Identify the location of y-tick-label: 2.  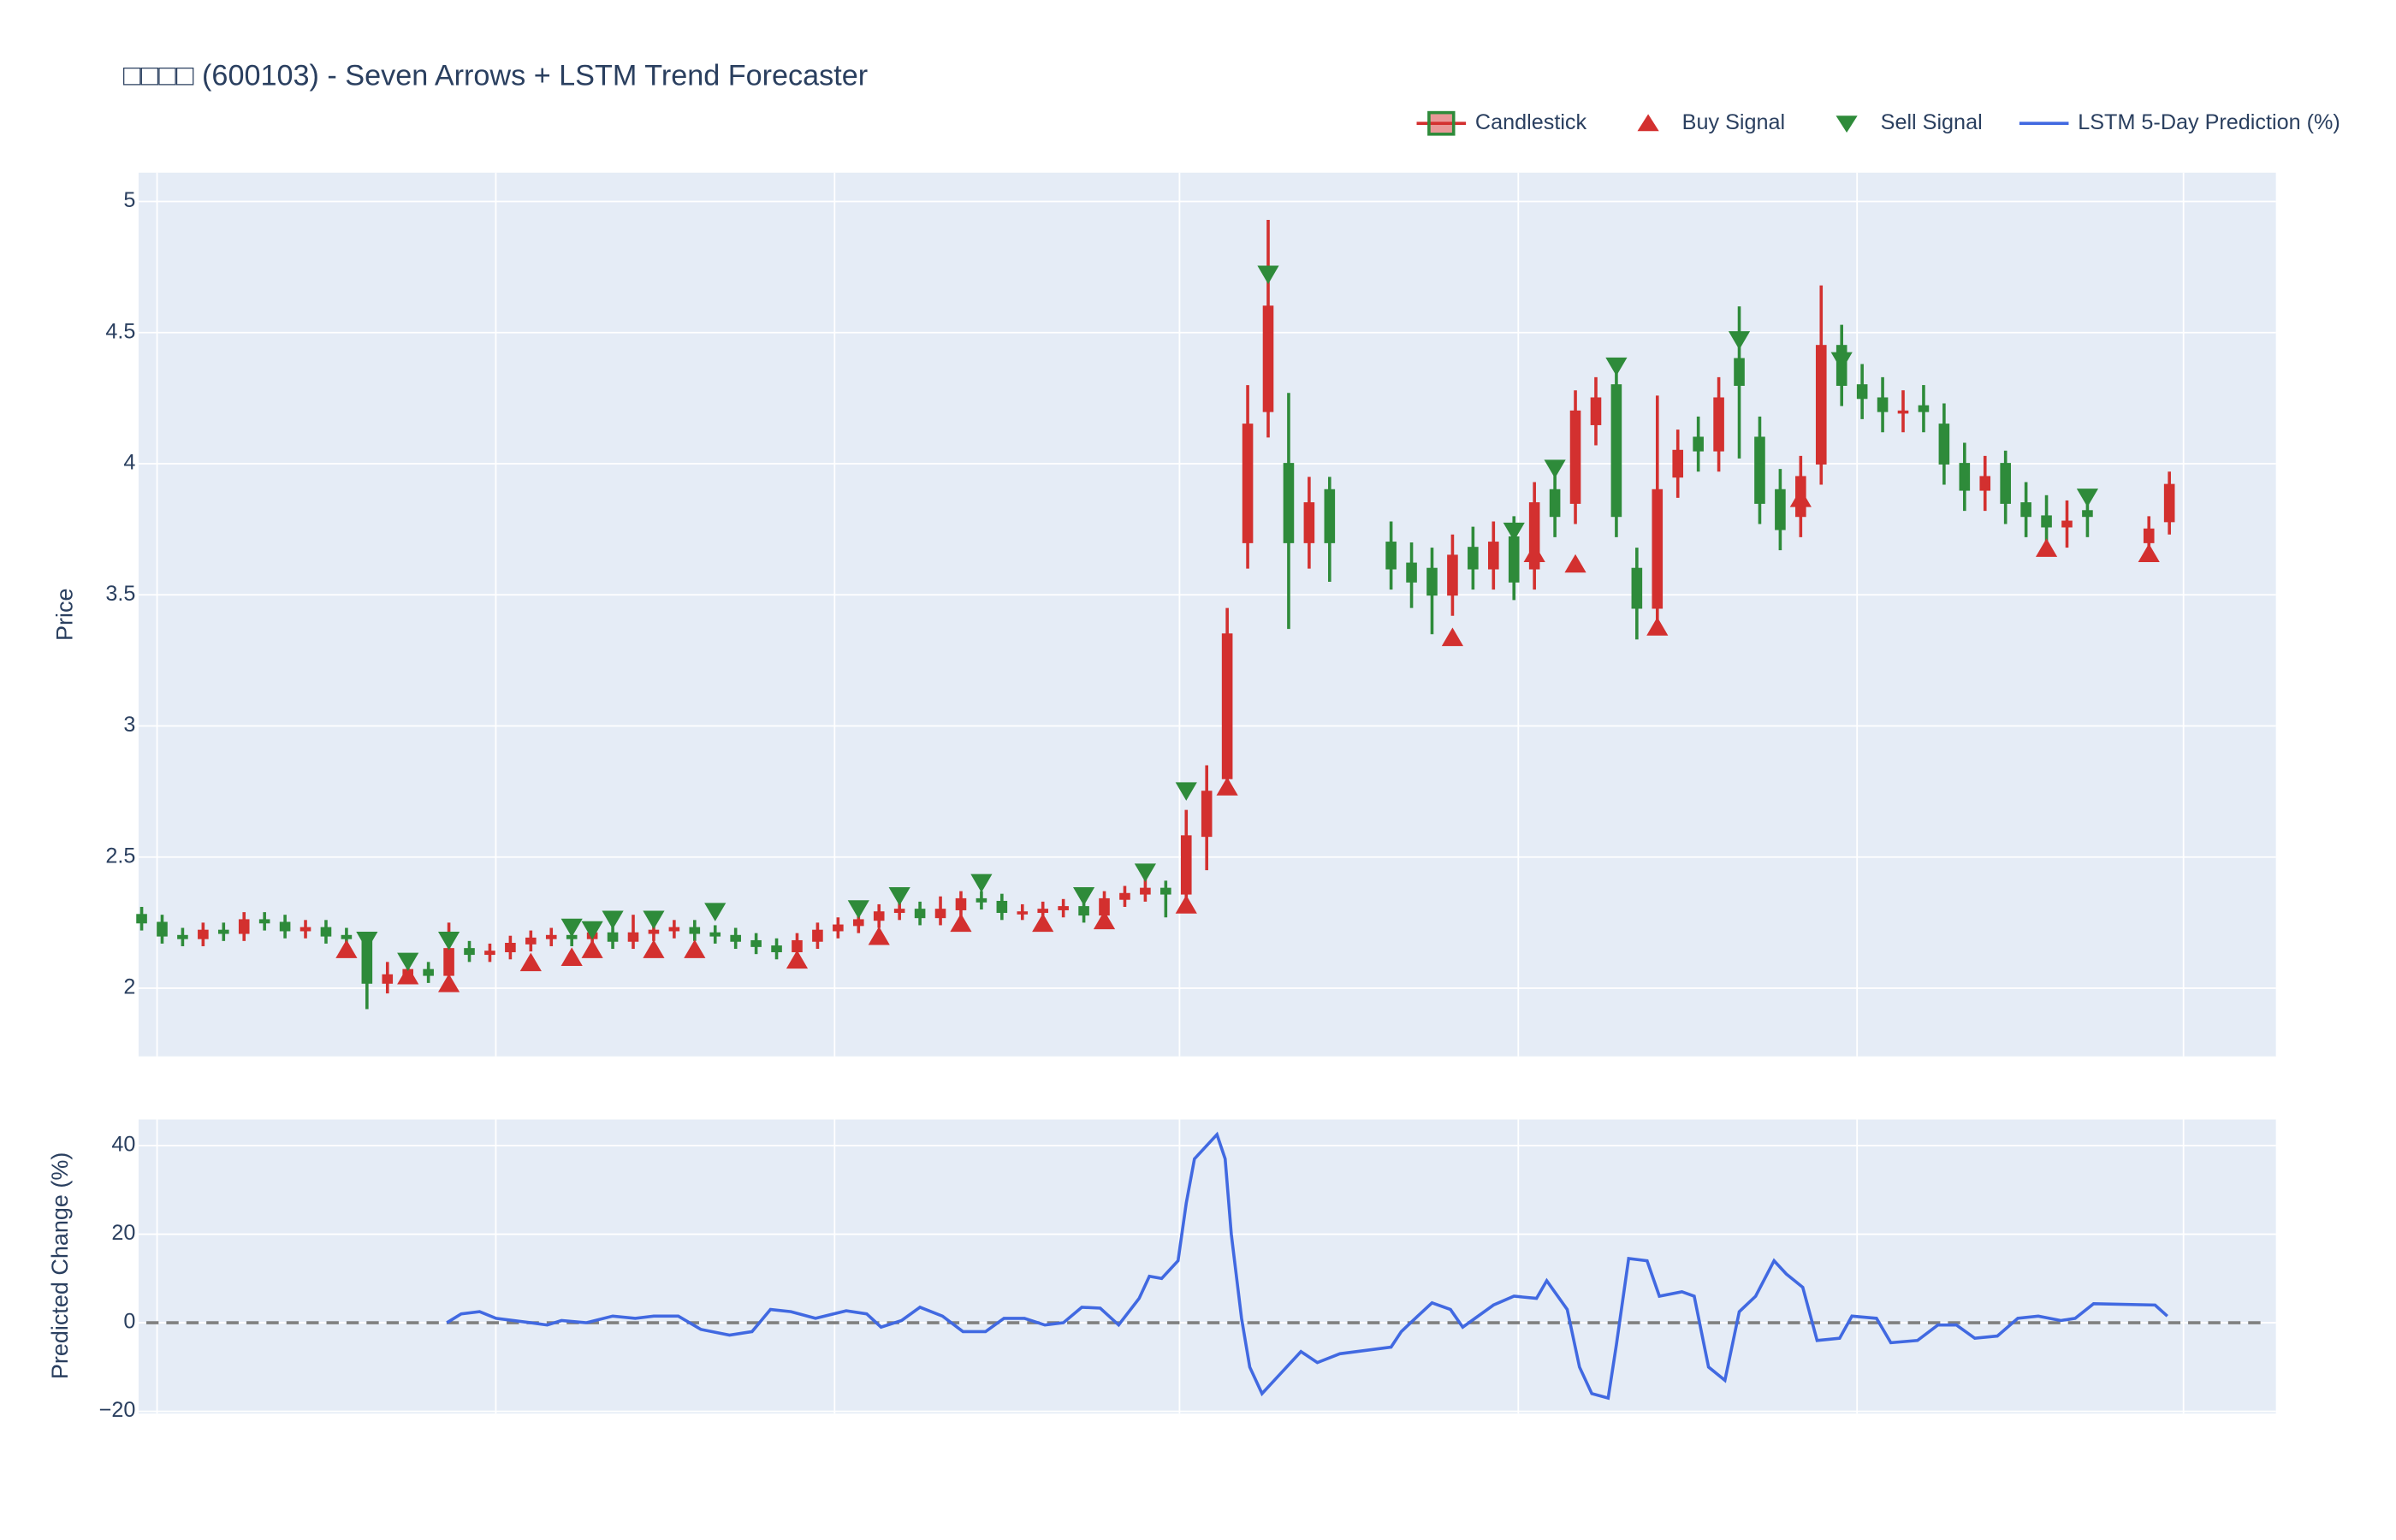
(129, 987).